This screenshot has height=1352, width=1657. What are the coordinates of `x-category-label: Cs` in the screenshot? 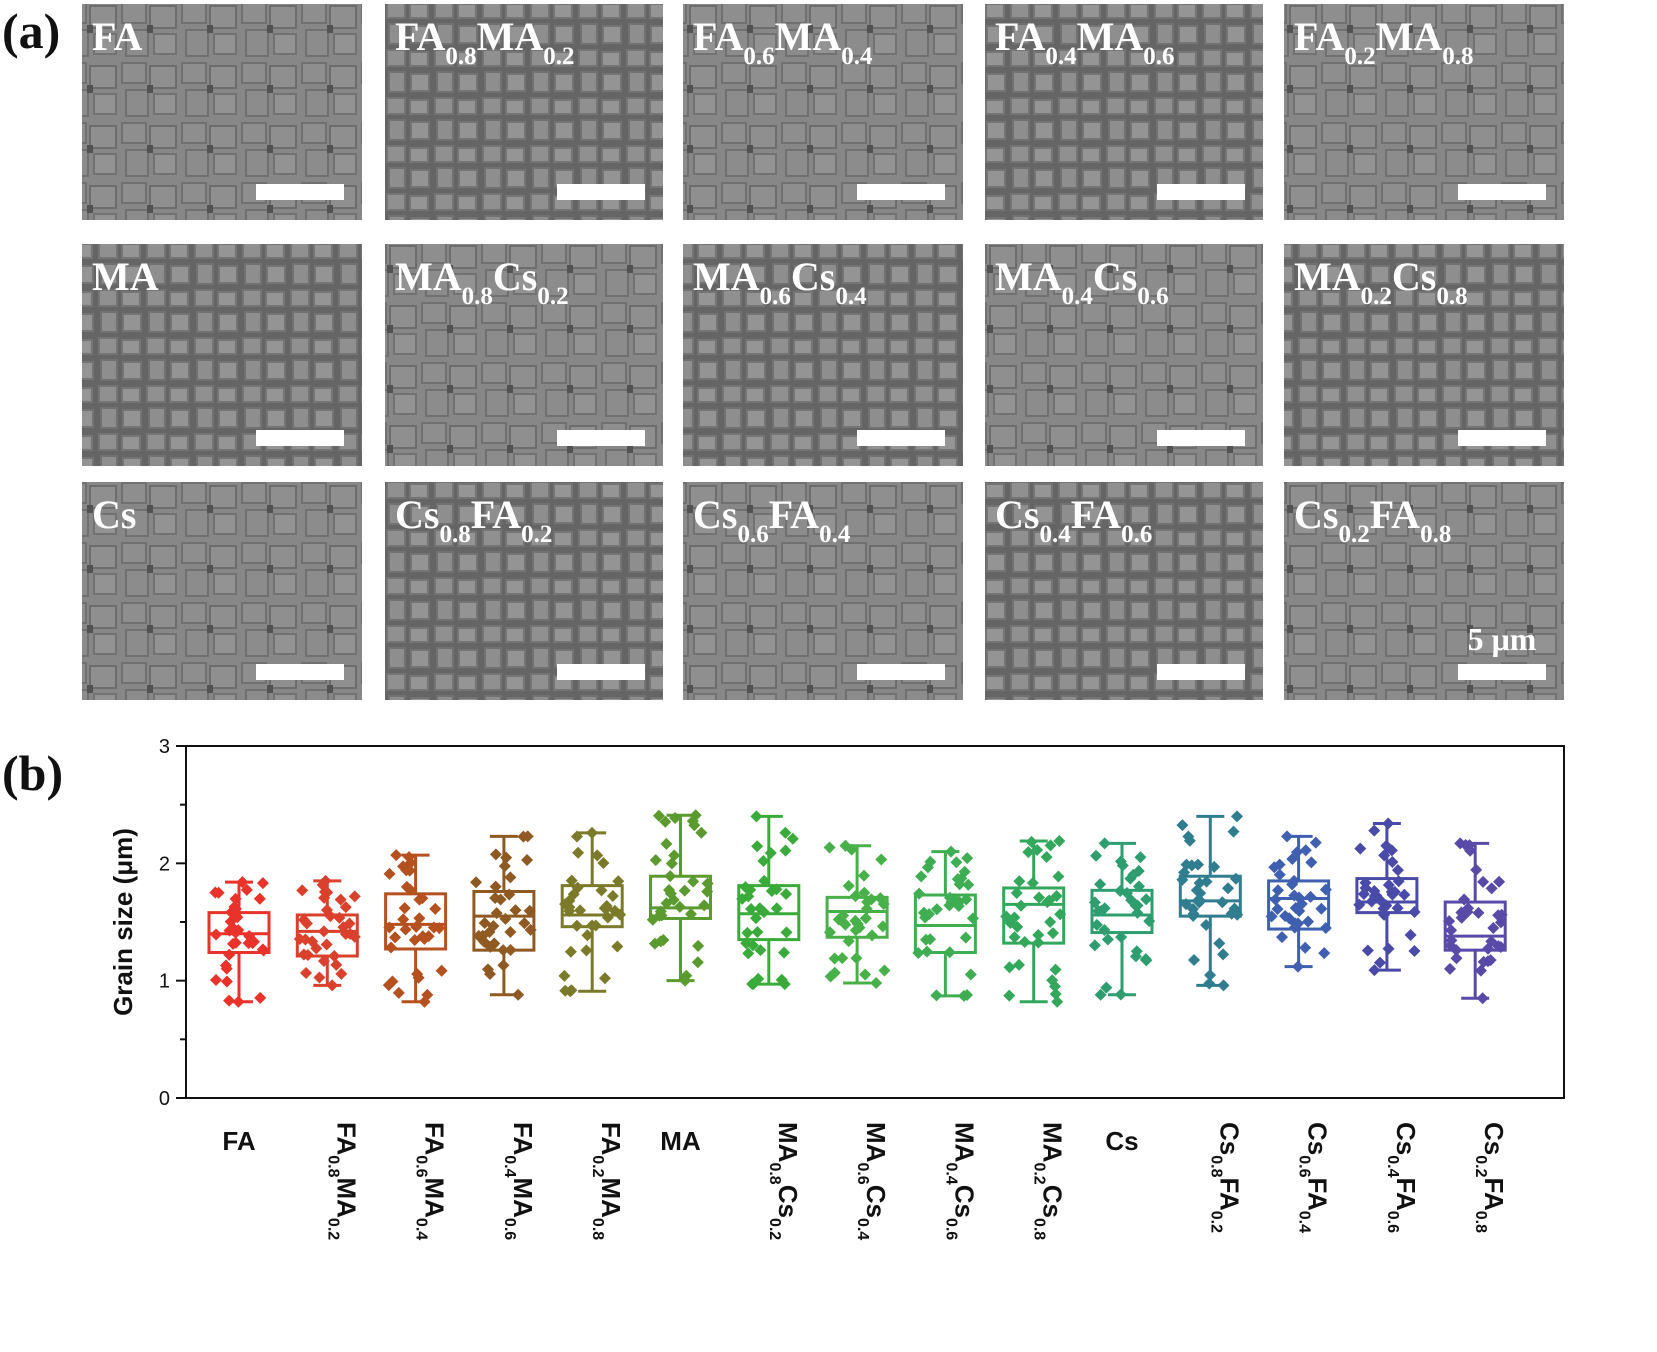 It's located at (1121, 1141).